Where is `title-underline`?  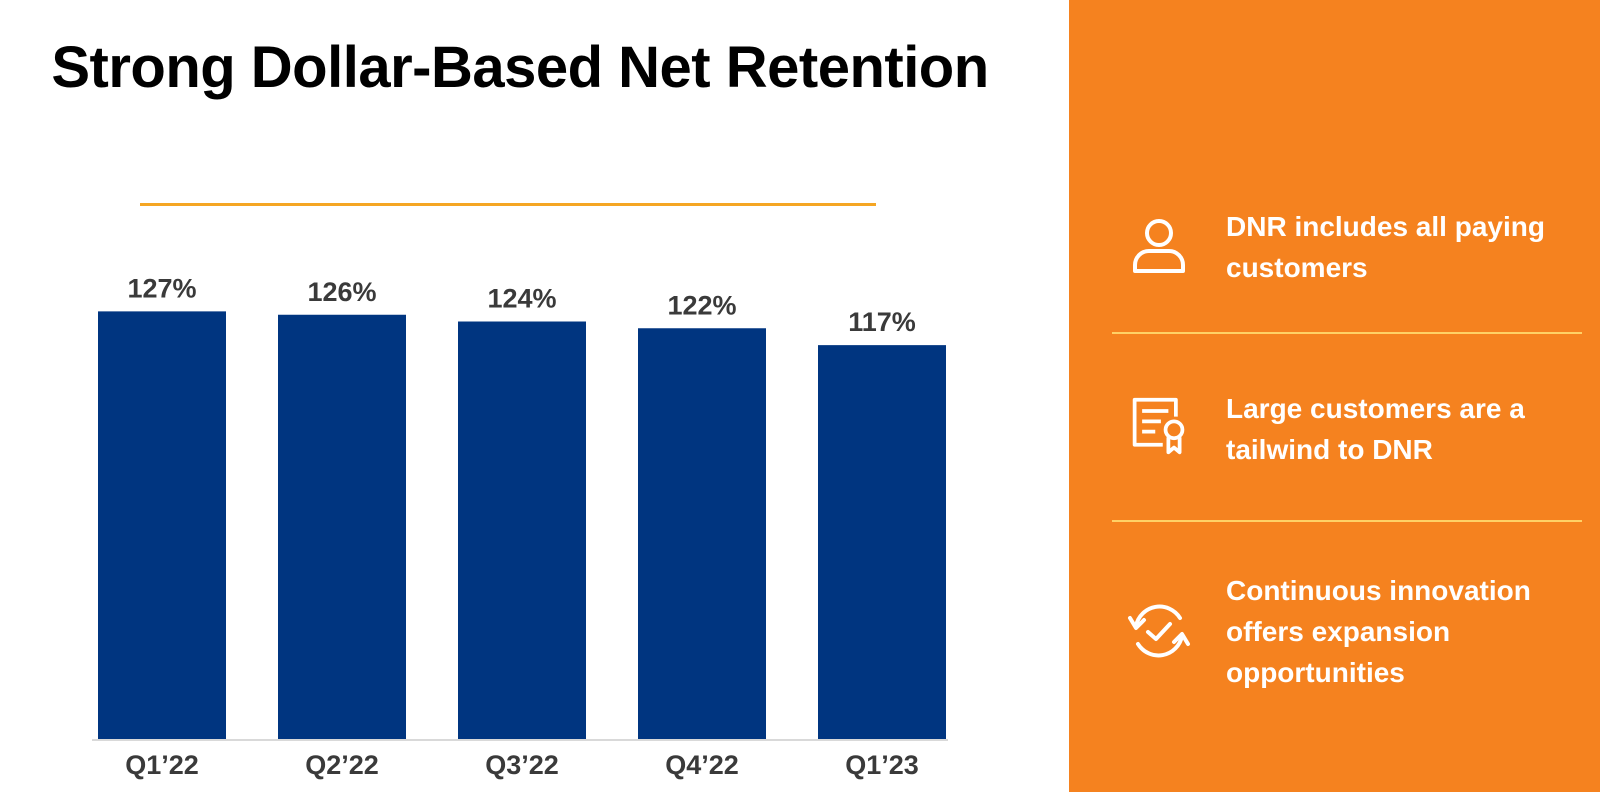 title-underline is located at coordinates (508, 204).